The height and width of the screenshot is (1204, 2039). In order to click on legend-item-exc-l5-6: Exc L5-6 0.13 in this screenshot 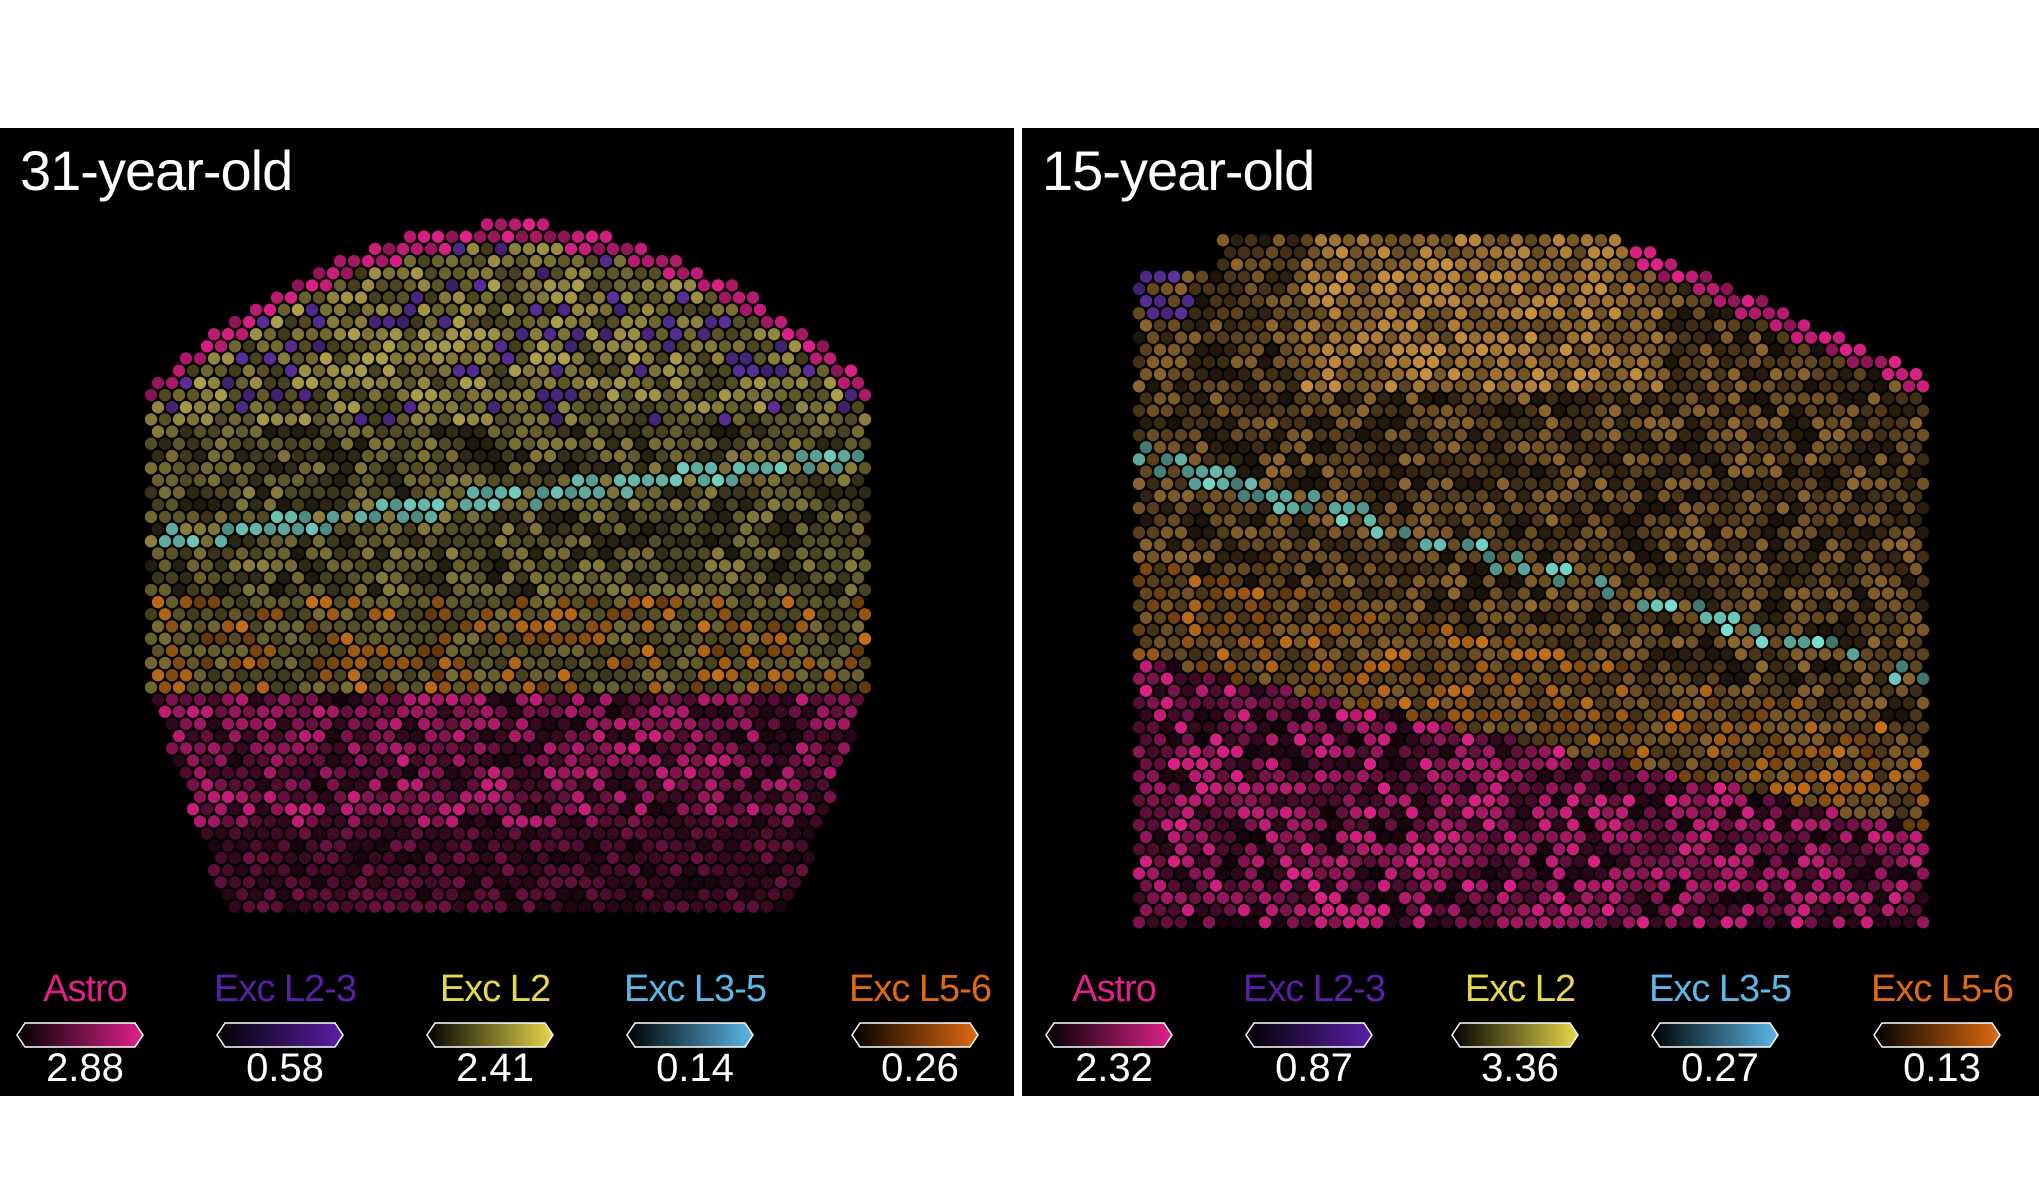, I will do `click(1940, 1032)`.